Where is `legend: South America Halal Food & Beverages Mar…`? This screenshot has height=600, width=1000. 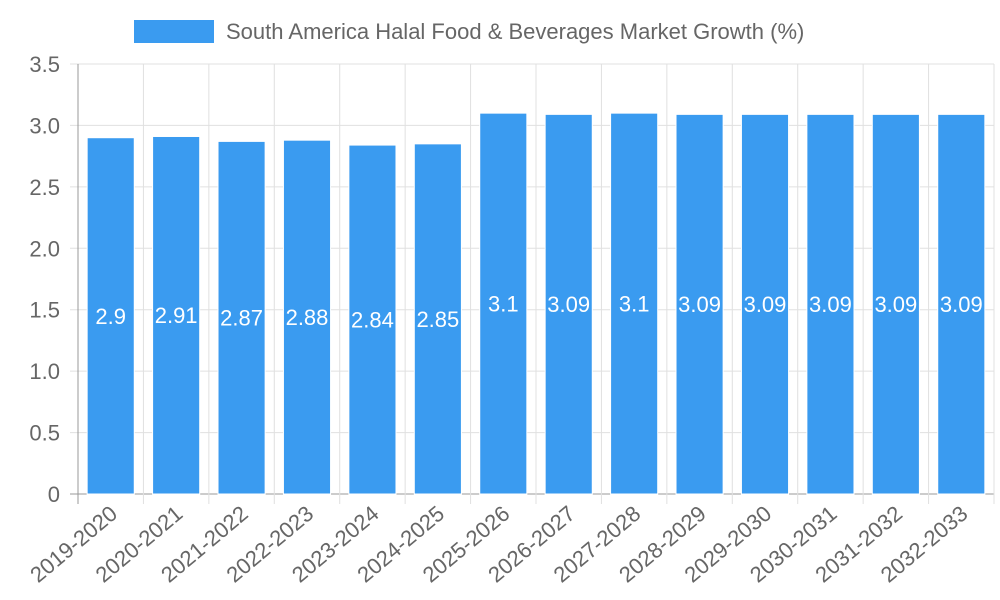
legend: South America Halal Food & Beverages Mar… is located at coordinates (469, 31).